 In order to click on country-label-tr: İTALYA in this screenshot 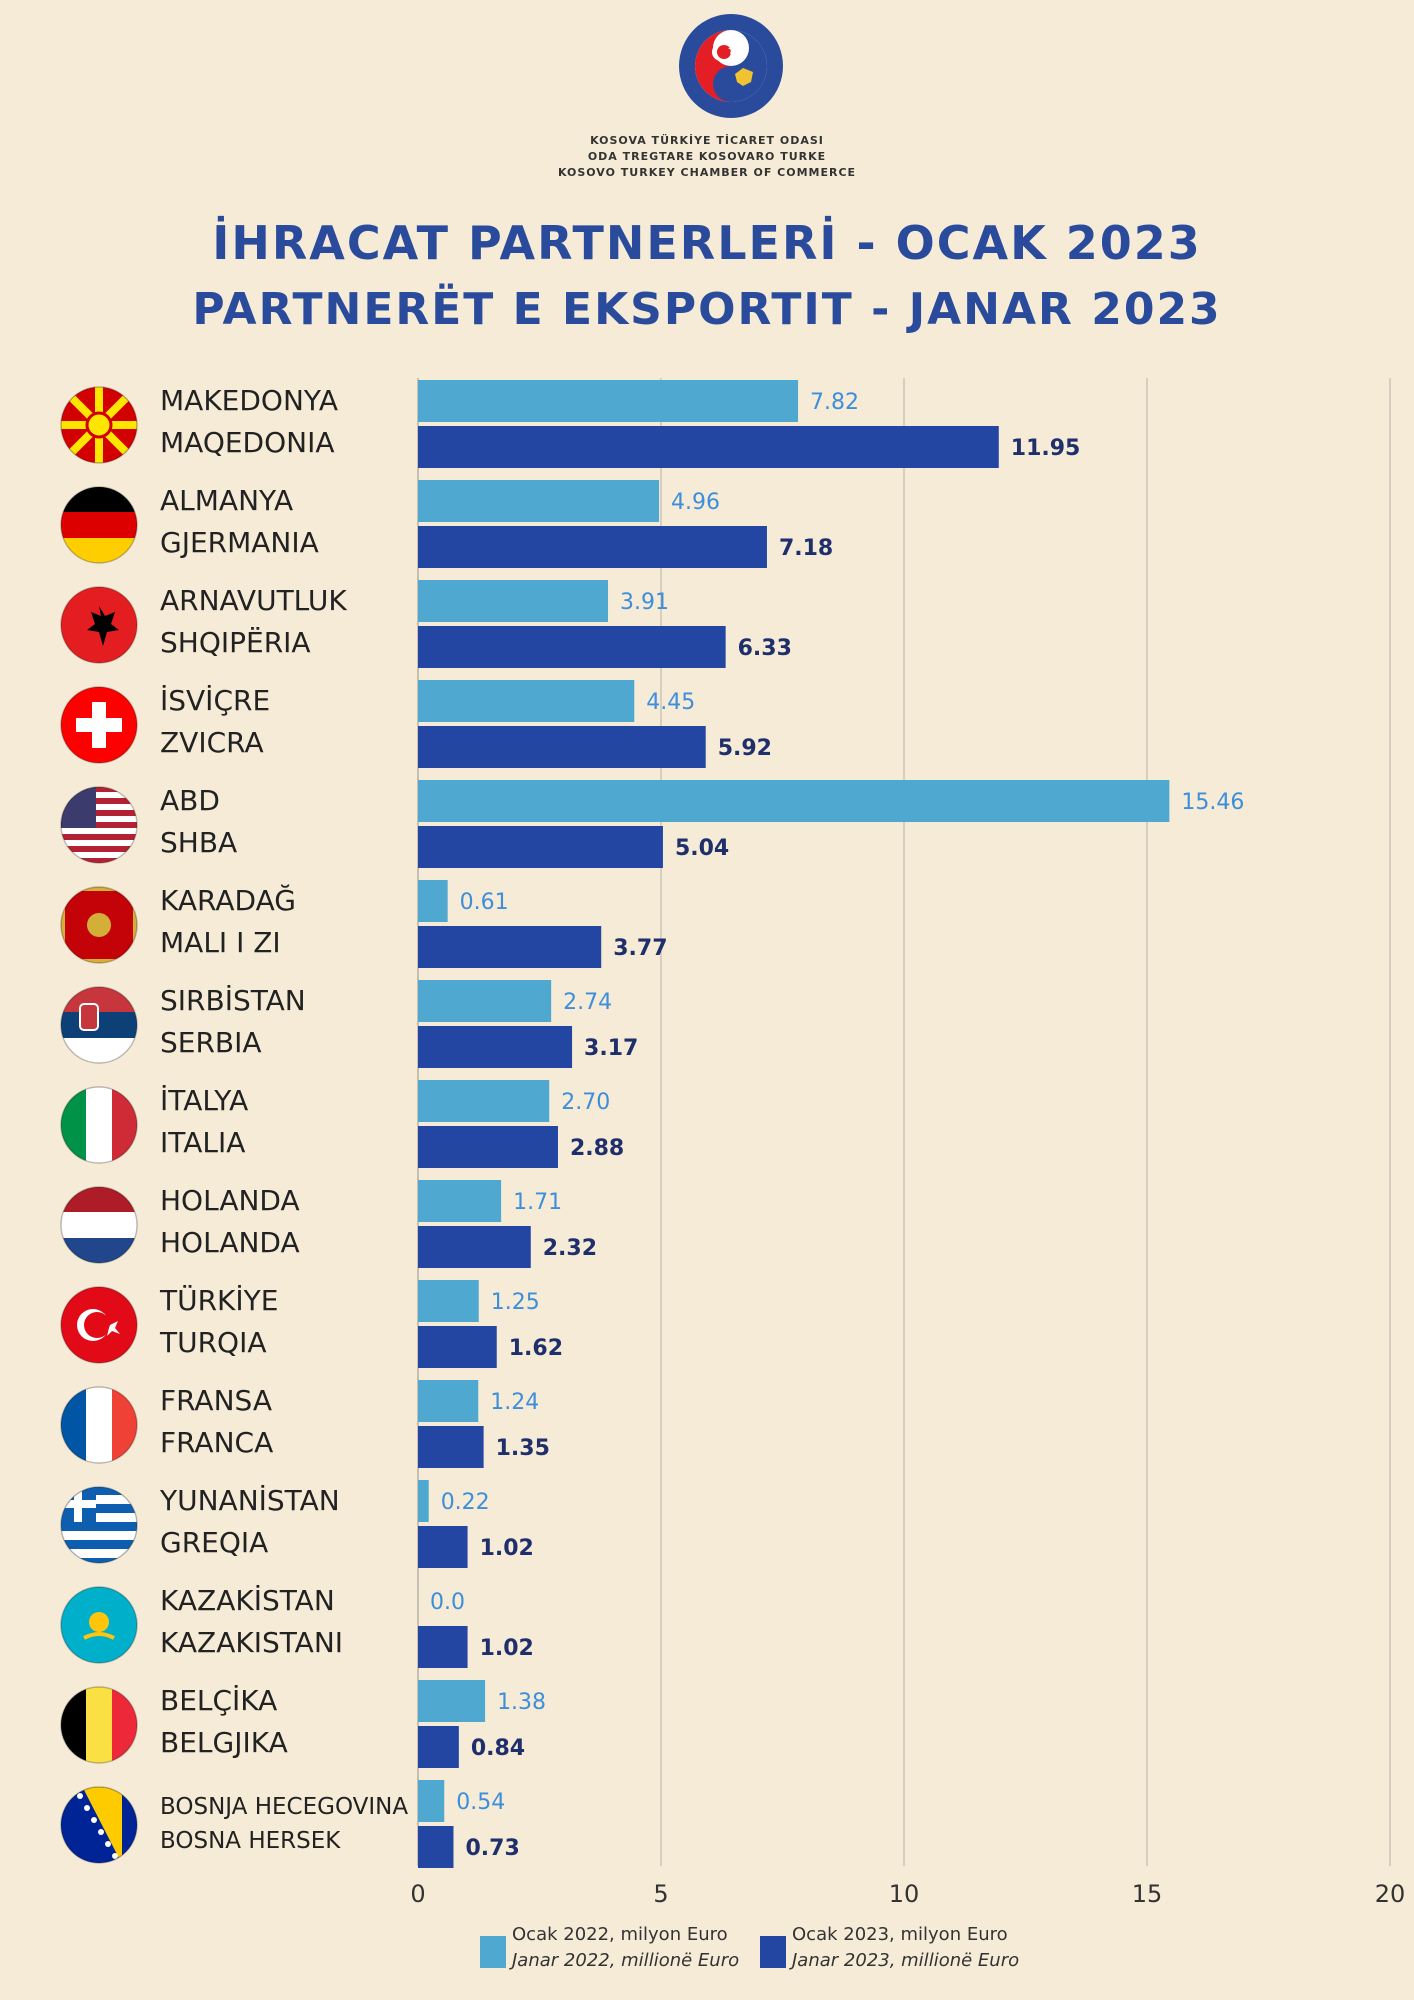, I will do `click(204, 1100)`.